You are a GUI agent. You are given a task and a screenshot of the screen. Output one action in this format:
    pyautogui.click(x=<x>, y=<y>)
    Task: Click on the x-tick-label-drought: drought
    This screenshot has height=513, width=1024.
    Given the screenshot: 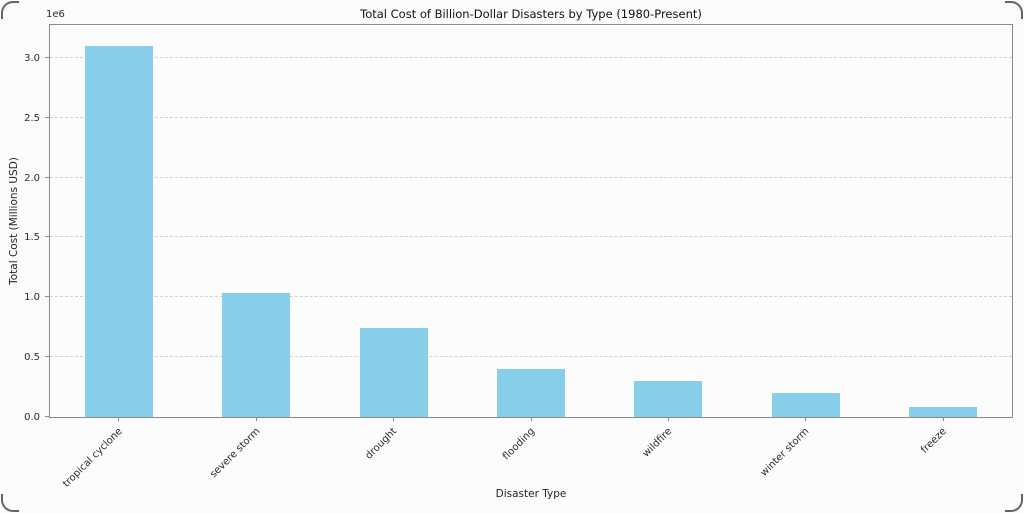 What is the action you would take?
    pyautogui.click(x=381, y=444)
    